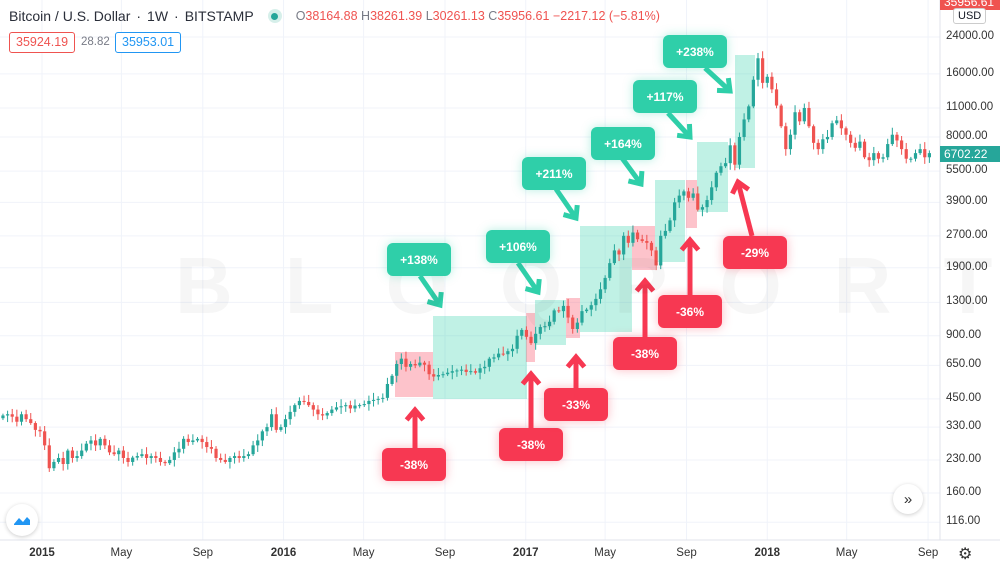  What do you see at coordinates (965, 554) in the screenshot?
I see `settings-gear-icon: ⚙` at bounding box center [965, 554].